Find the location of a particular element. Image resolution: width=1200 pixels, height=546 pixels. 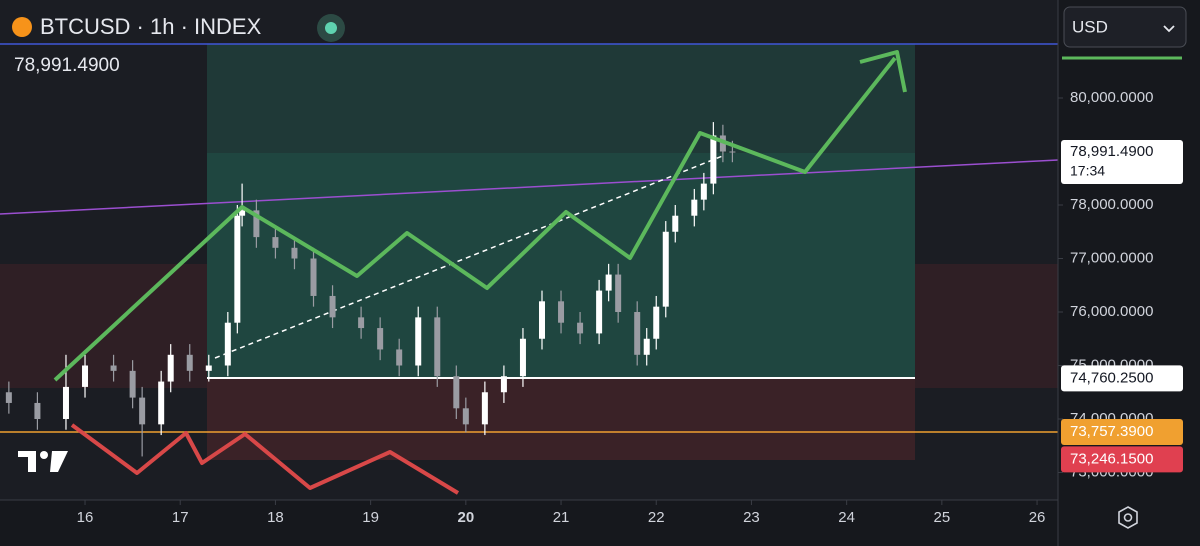

currency-select is located at coordinates (1125, 27).